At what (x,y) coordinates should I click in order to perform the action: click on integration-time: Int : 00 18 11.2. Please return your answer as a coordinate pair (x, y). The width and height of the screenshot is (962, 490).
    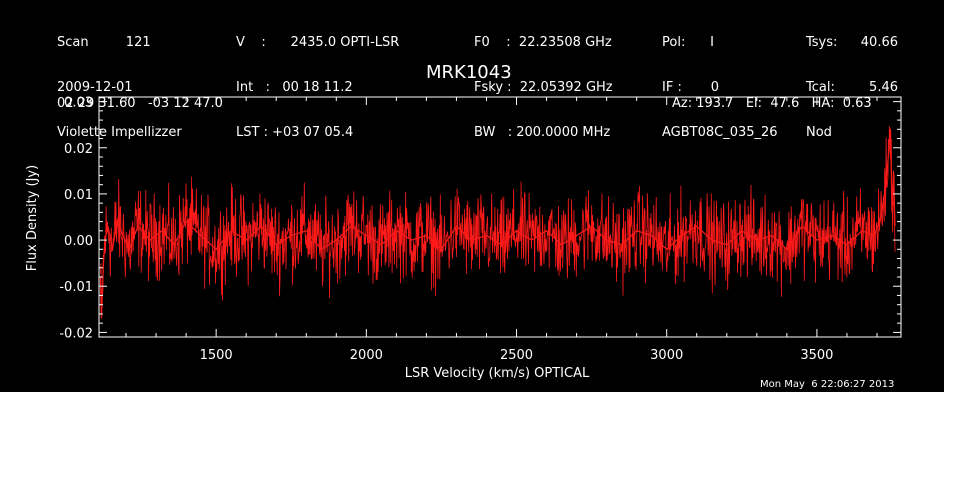
    Looking at the image, I should click on (294, 87).